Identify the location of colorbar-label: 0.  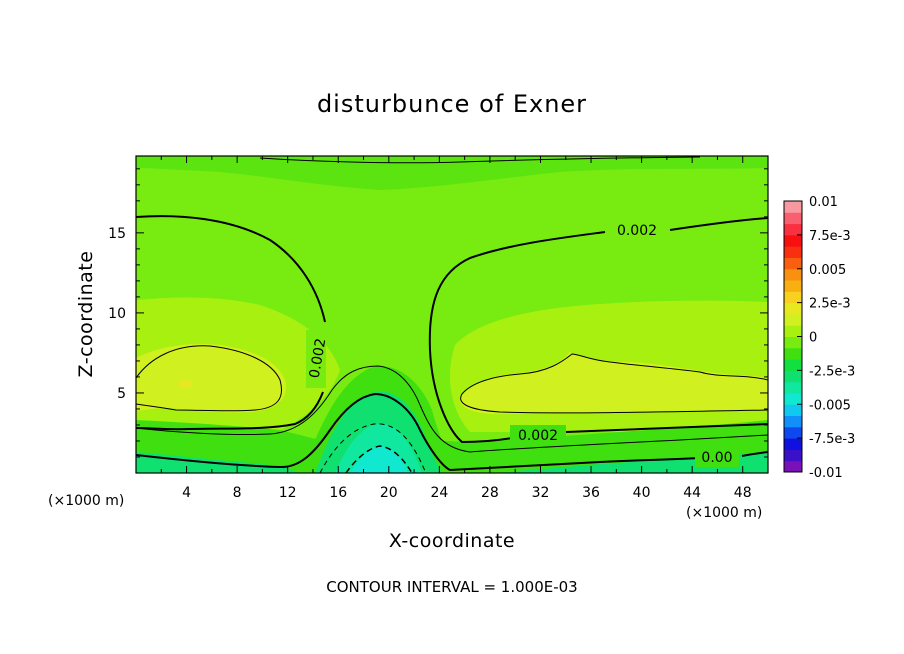
(813, 338).